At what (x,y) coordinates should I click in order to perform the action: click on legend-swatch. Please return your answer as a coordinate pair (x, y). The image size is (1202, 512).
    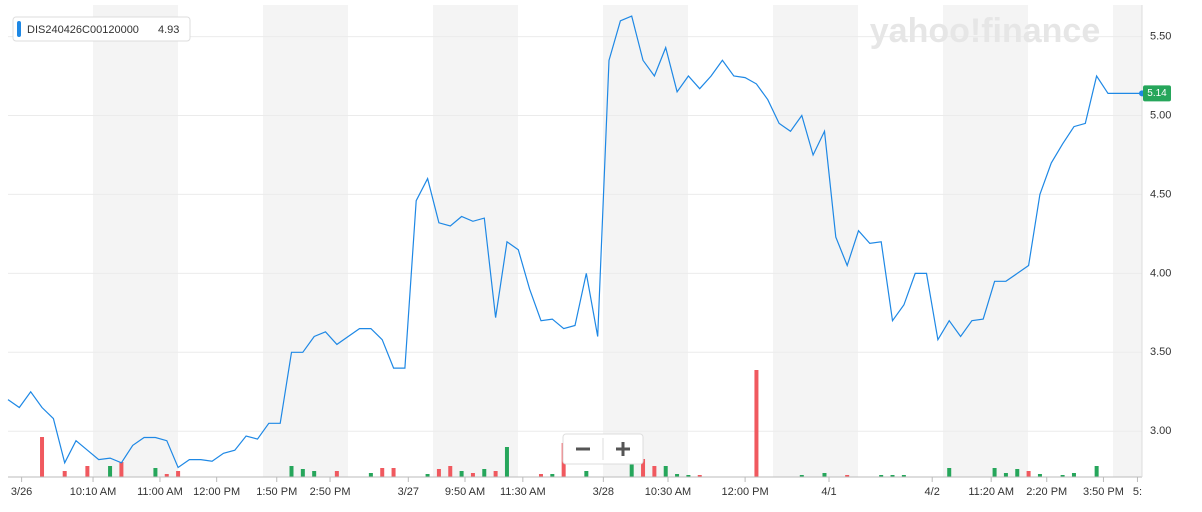
    Looking at the image, I should click on (19, 29).